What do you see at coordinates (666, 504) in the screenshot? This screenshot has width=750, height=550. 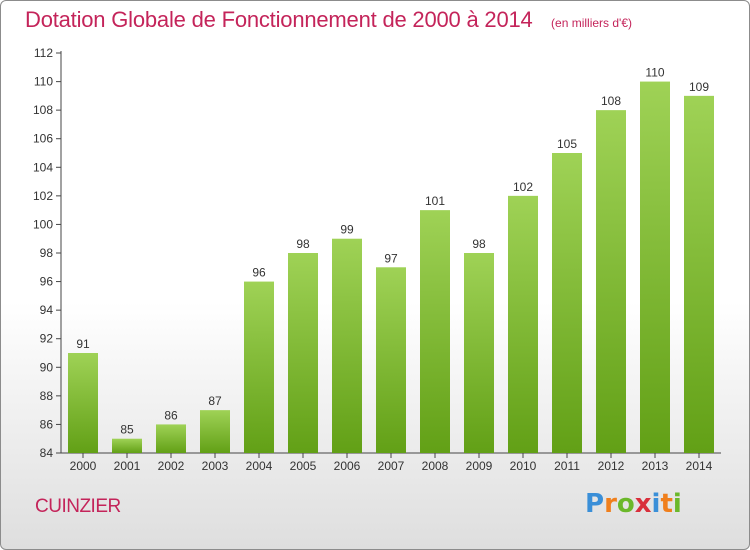 I see `logo-letter: t` at bounding box center [666, 504].